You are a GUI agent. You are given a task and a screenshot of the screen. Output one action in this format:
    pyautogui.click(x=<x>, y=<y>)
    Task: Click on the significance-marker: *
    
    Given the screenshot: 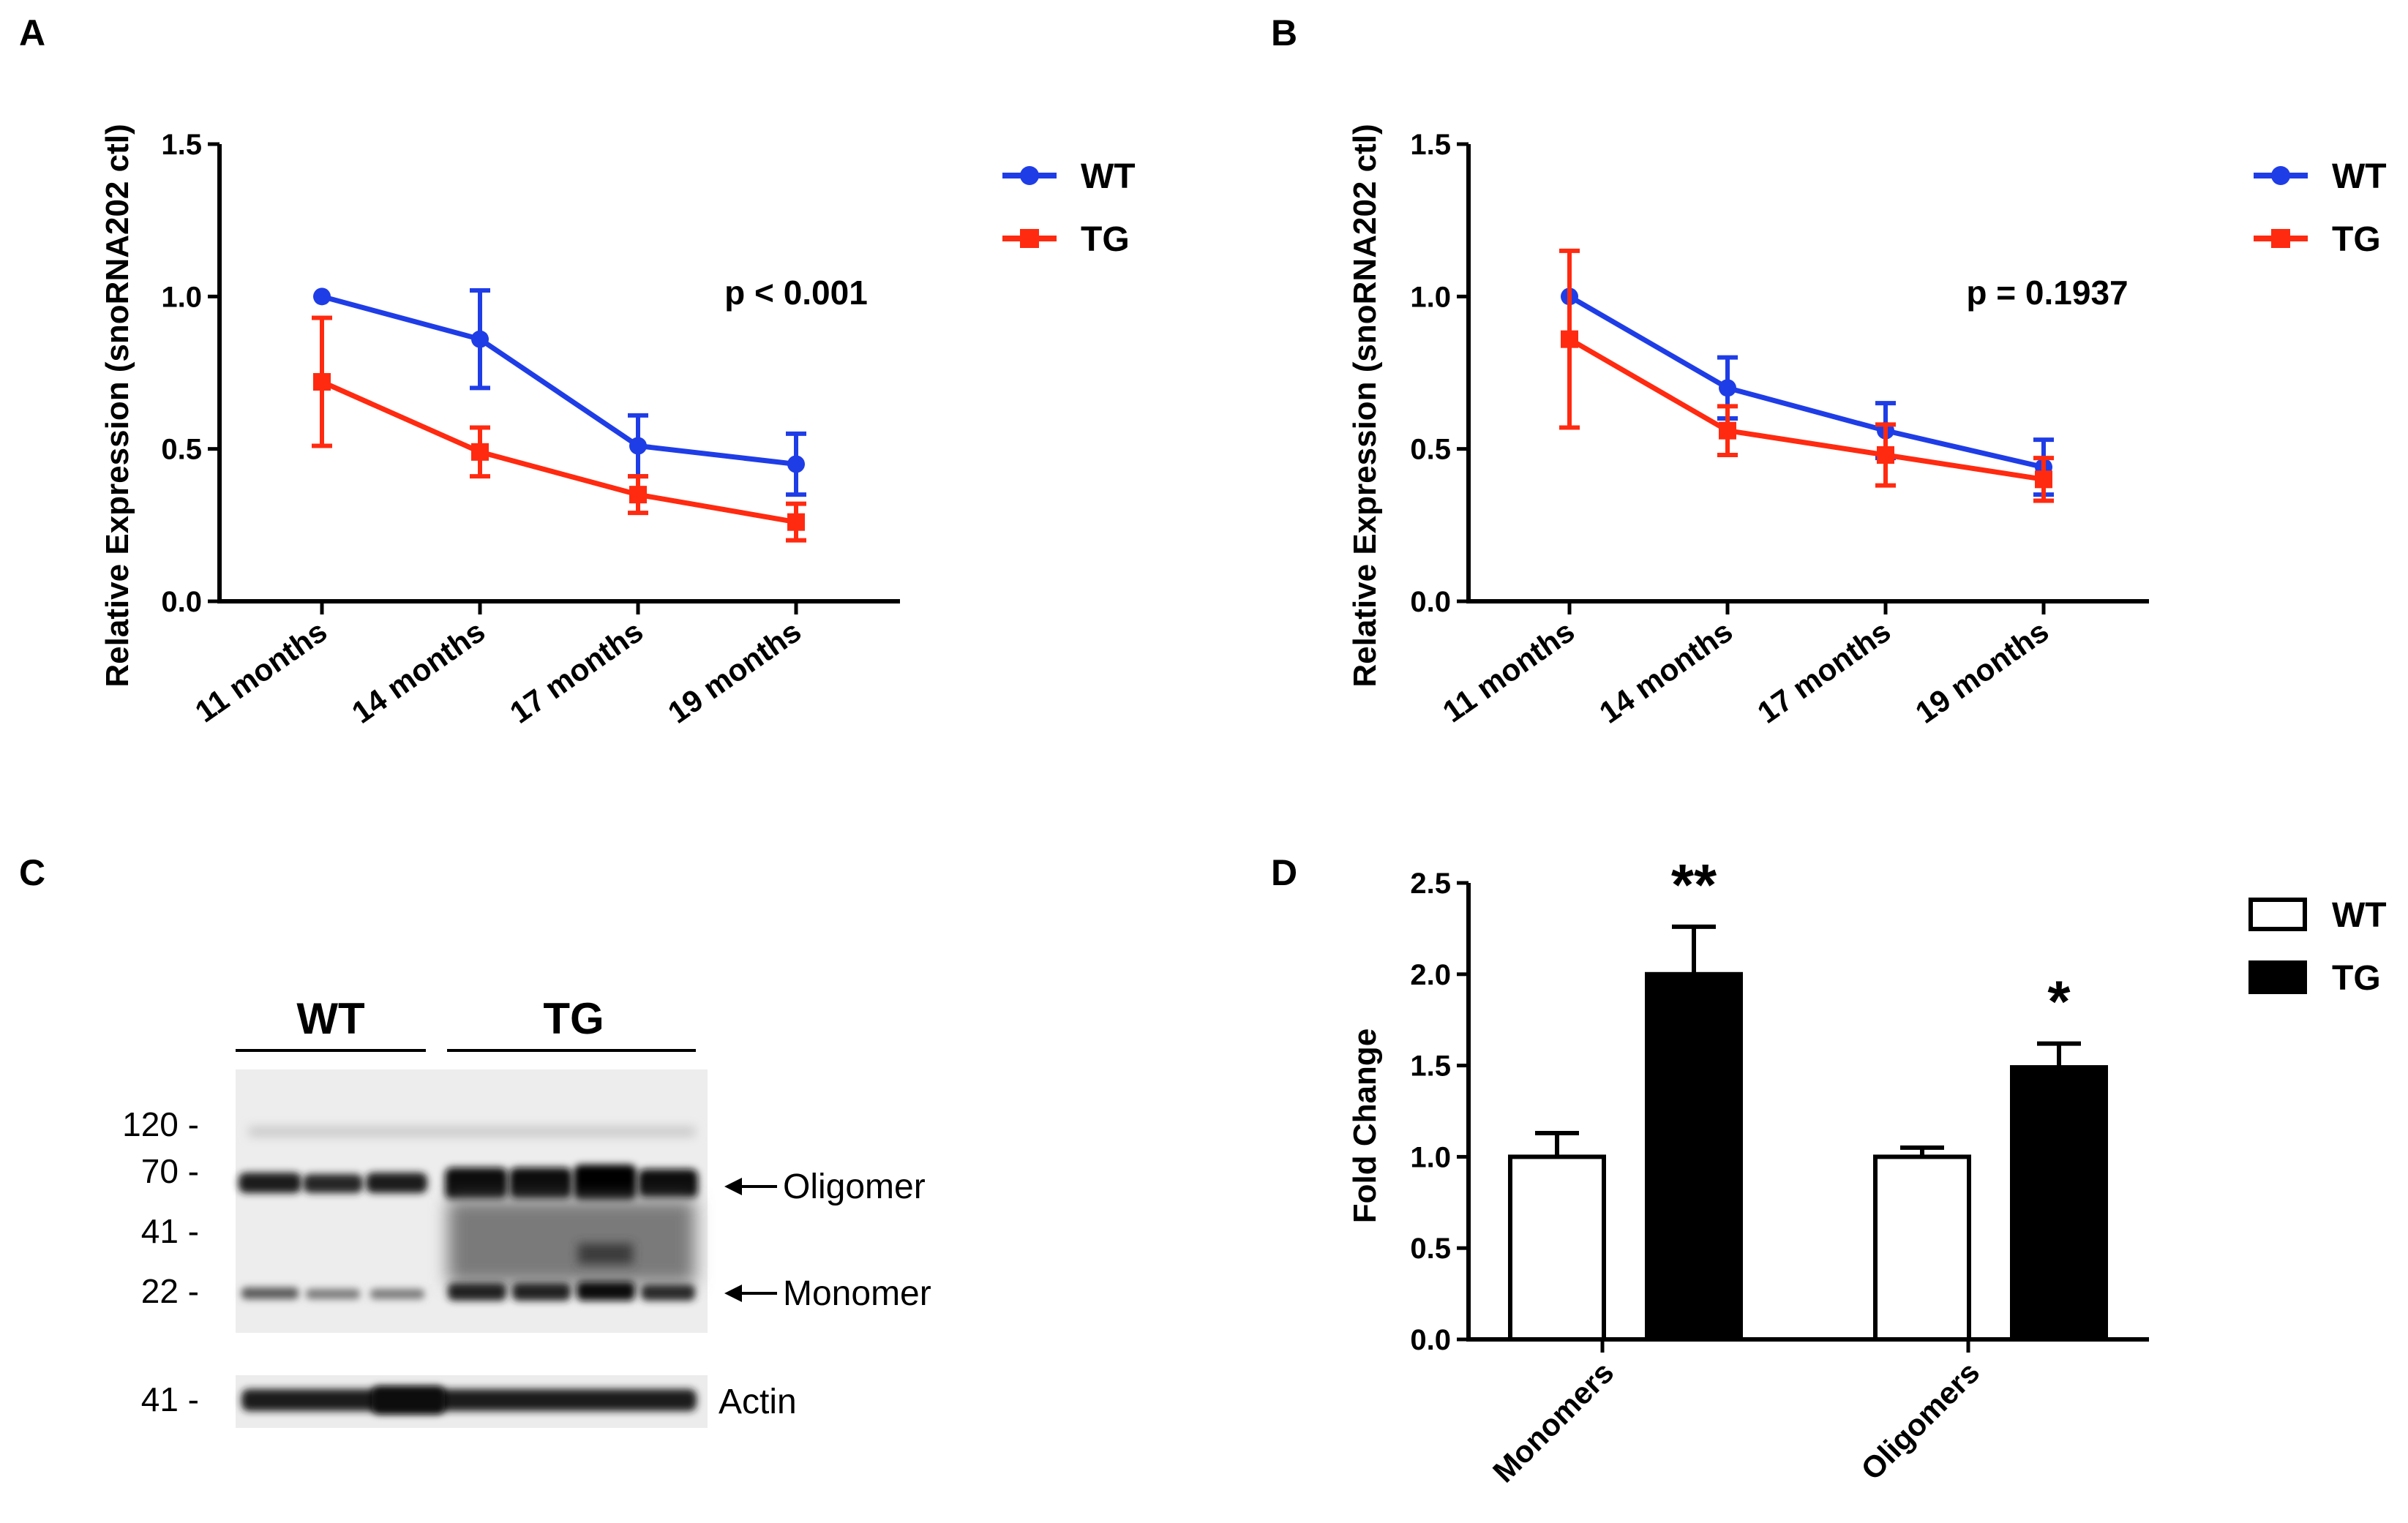 What is the action you would take?
    pyautogui.click(x=2059, y=1001)
    